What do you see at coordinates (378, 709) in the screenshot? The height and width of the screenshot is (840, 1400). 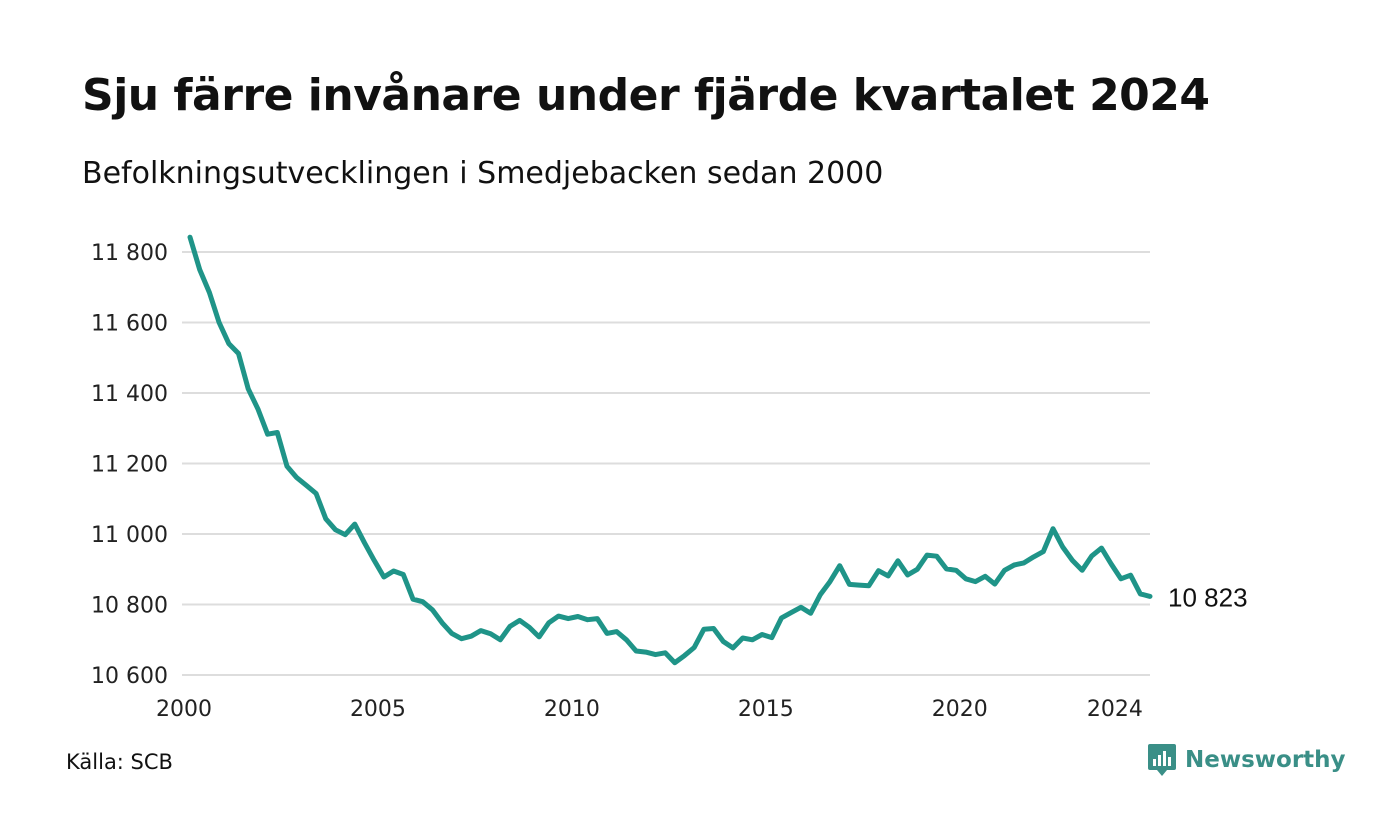 I see `x-tick-label: 2005` at bounding box center [378, 709].